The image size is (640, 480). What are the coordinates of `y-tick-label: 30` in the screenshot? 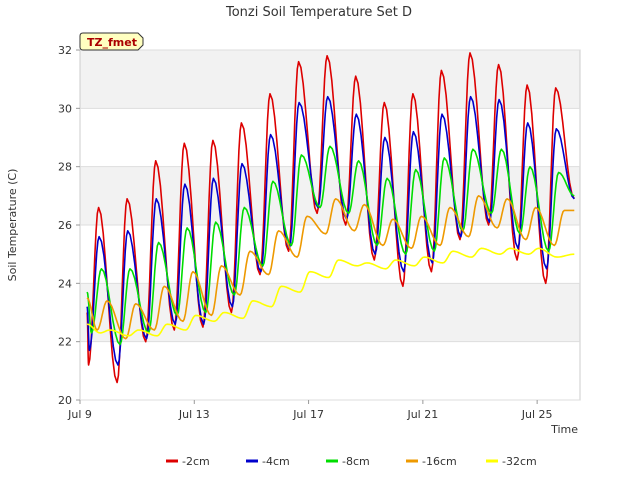 It's located at (65, 108).